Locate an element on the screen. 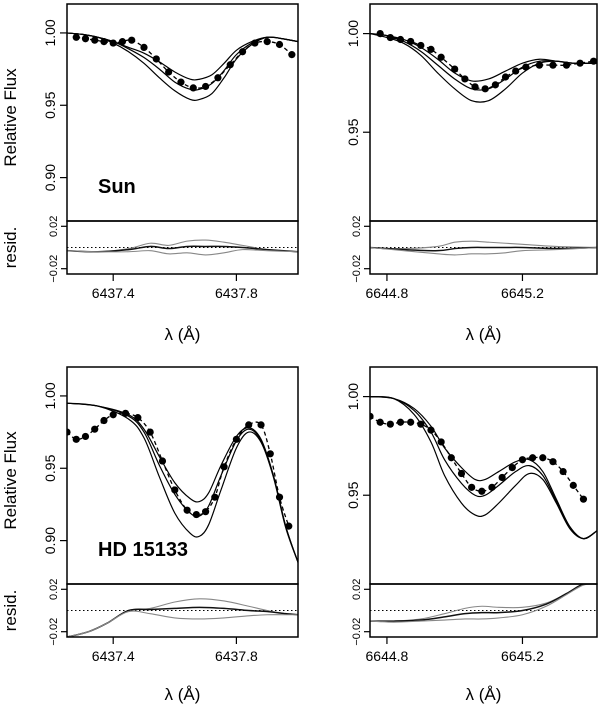 The width and height of the screenshot is (600, 707). y-axis-label: Relative Flux is located at coordinates (10, 117).